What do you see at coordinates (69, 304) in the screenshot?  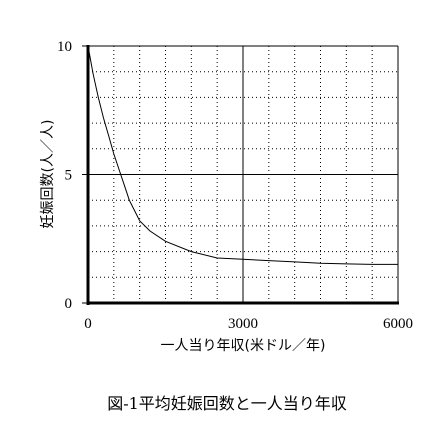 I see `y-tick-label: 0` at bounding box center [69, 304].